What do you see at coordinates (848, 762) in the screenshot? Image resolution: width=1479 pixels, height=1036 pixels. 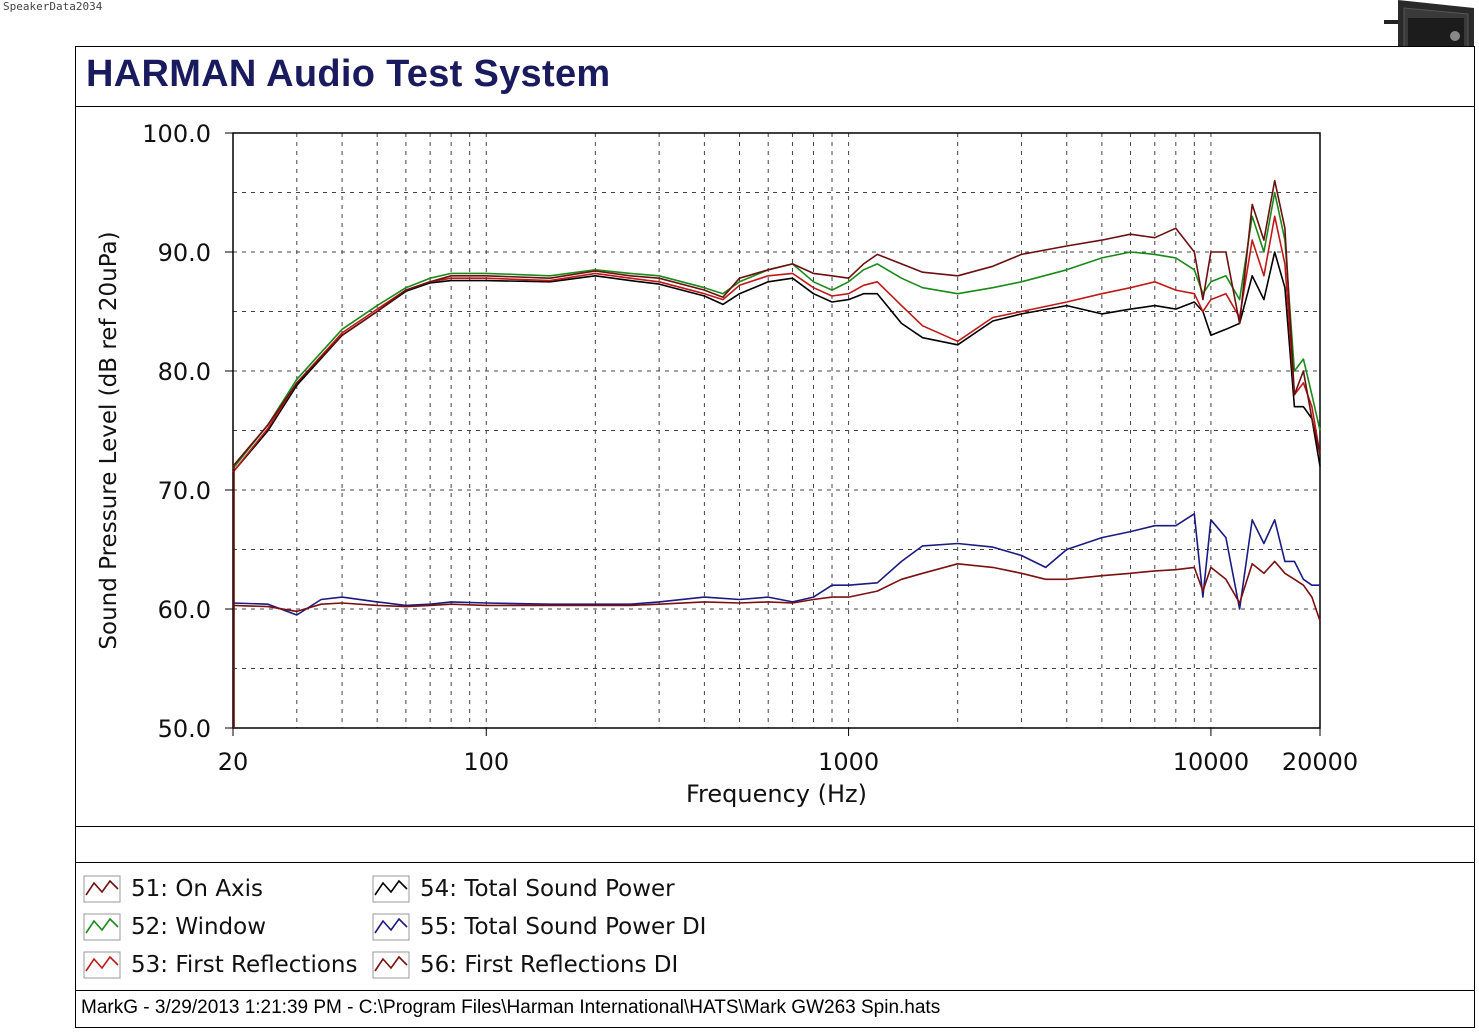 I see `x-tick-label: 1000` at bounding box center [848, 762].